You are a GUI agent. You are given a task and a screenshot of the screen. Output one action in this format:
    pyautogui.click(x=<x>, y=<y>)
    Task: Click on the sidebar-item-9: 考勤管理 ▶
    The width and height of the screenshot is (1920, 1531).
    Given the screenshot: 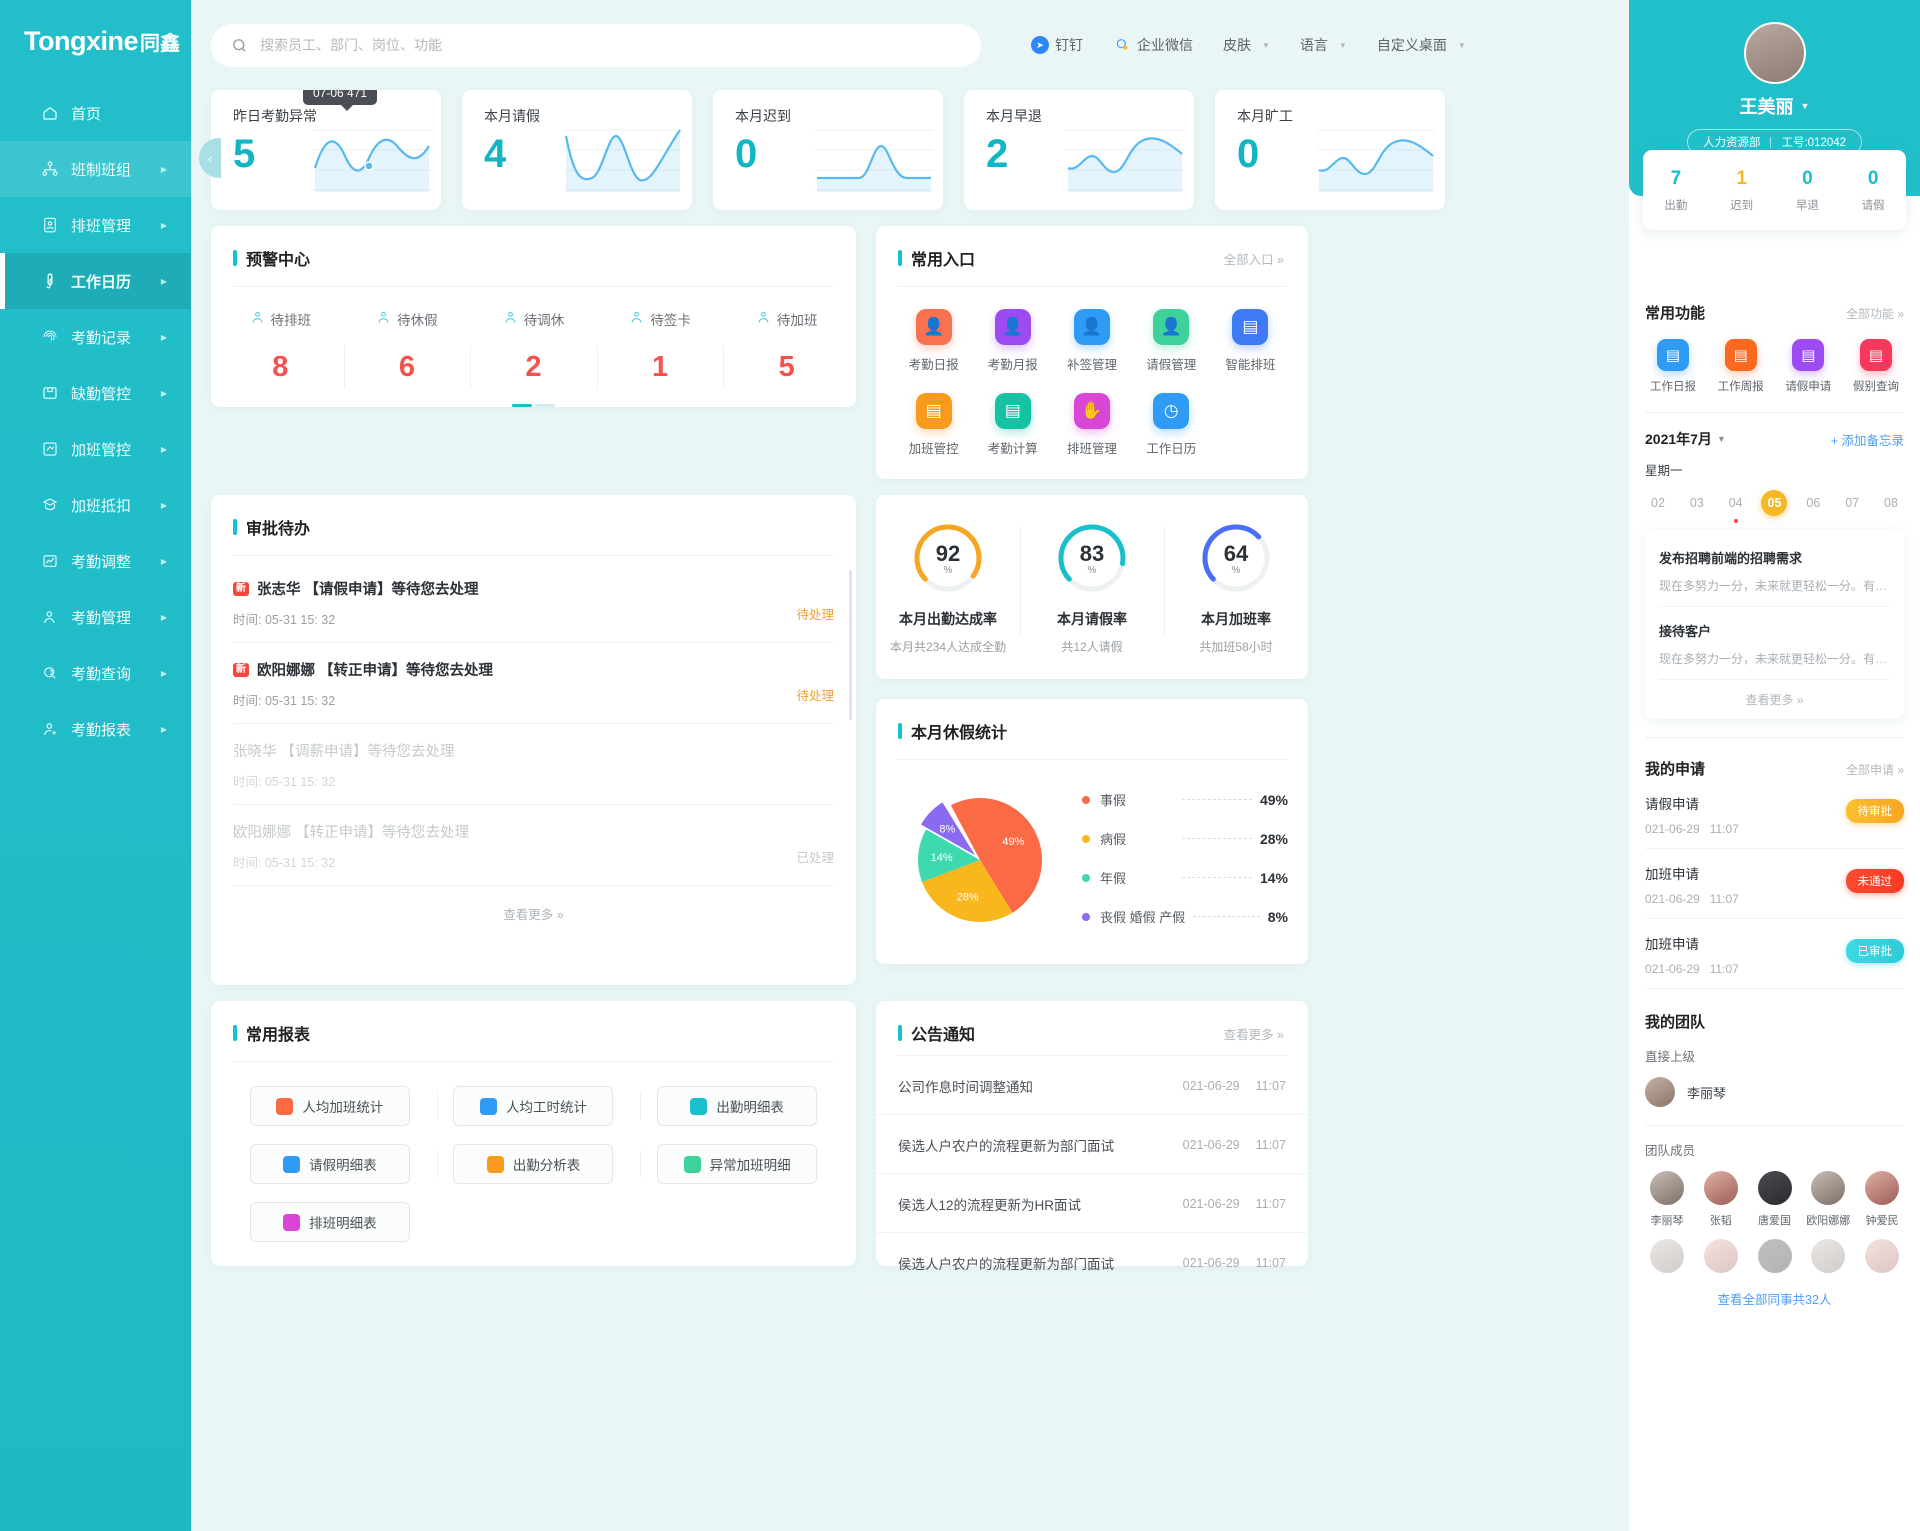 What is the action you would take?
    pyautogui.click(x=95, y=617)
    